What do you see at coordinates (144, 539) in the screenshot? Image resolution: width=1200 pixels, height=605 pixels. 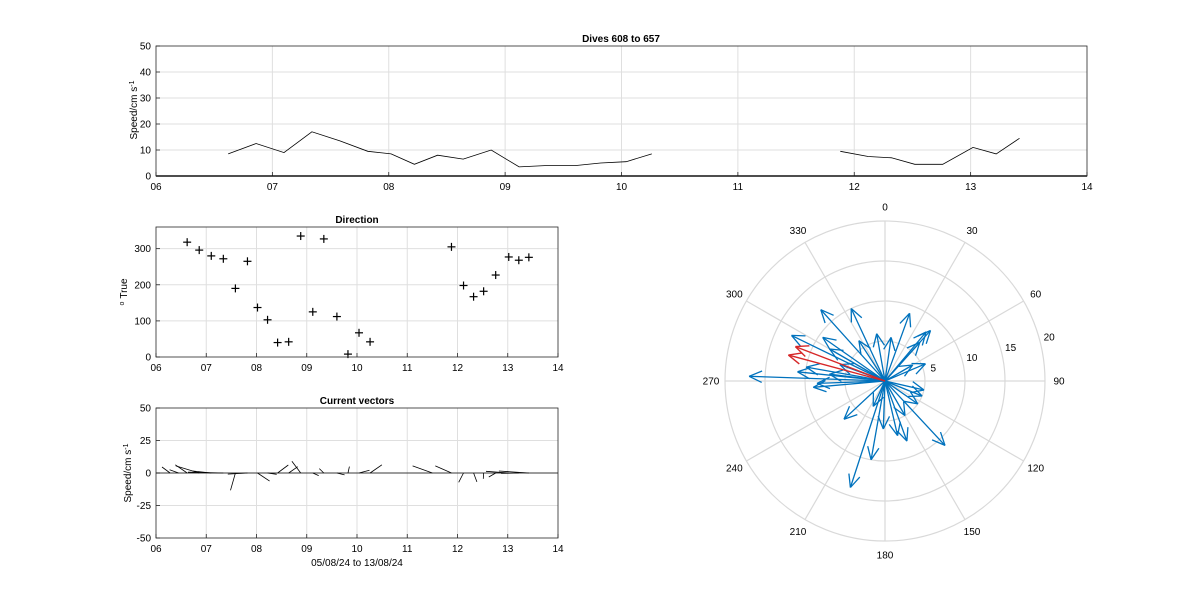 I see `vectors-ytick-label: -50` at bounding box center [144, 539].